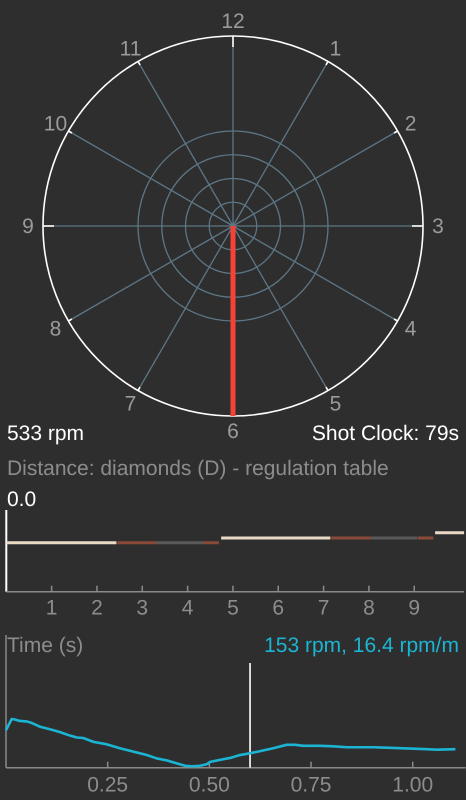 This screenshot has height=800, width=466. I want to click on x-tick-label: 0.50, so click(209, 785).